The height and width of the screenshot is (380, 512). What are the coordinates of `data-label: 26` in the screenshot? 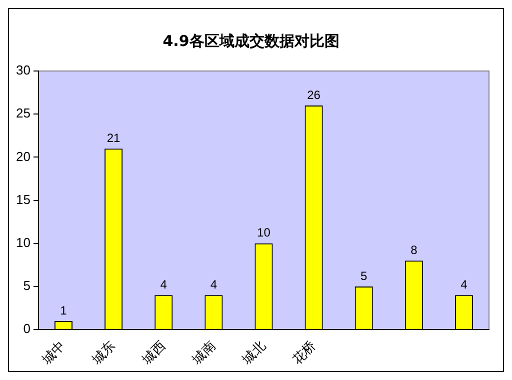 It's located at (314, 95).